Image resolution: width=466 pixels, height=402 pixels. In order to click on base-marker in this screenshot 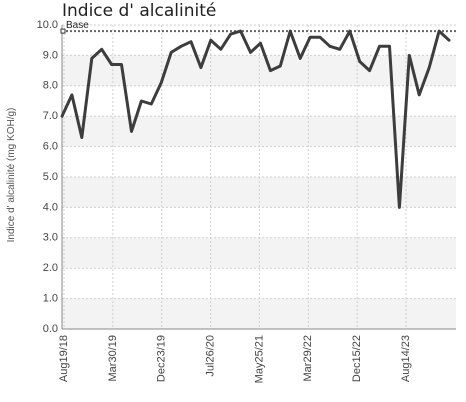, I will do `click(63, 31)`.